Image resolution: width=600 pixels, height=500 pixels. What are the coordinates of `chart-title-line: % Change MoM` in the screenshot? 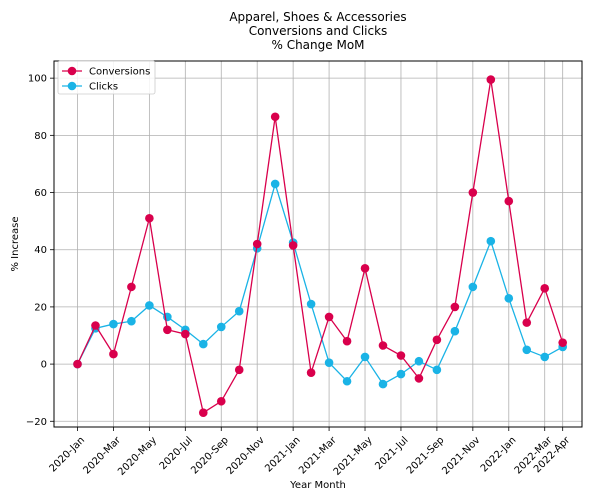 It's located at (317, 45).